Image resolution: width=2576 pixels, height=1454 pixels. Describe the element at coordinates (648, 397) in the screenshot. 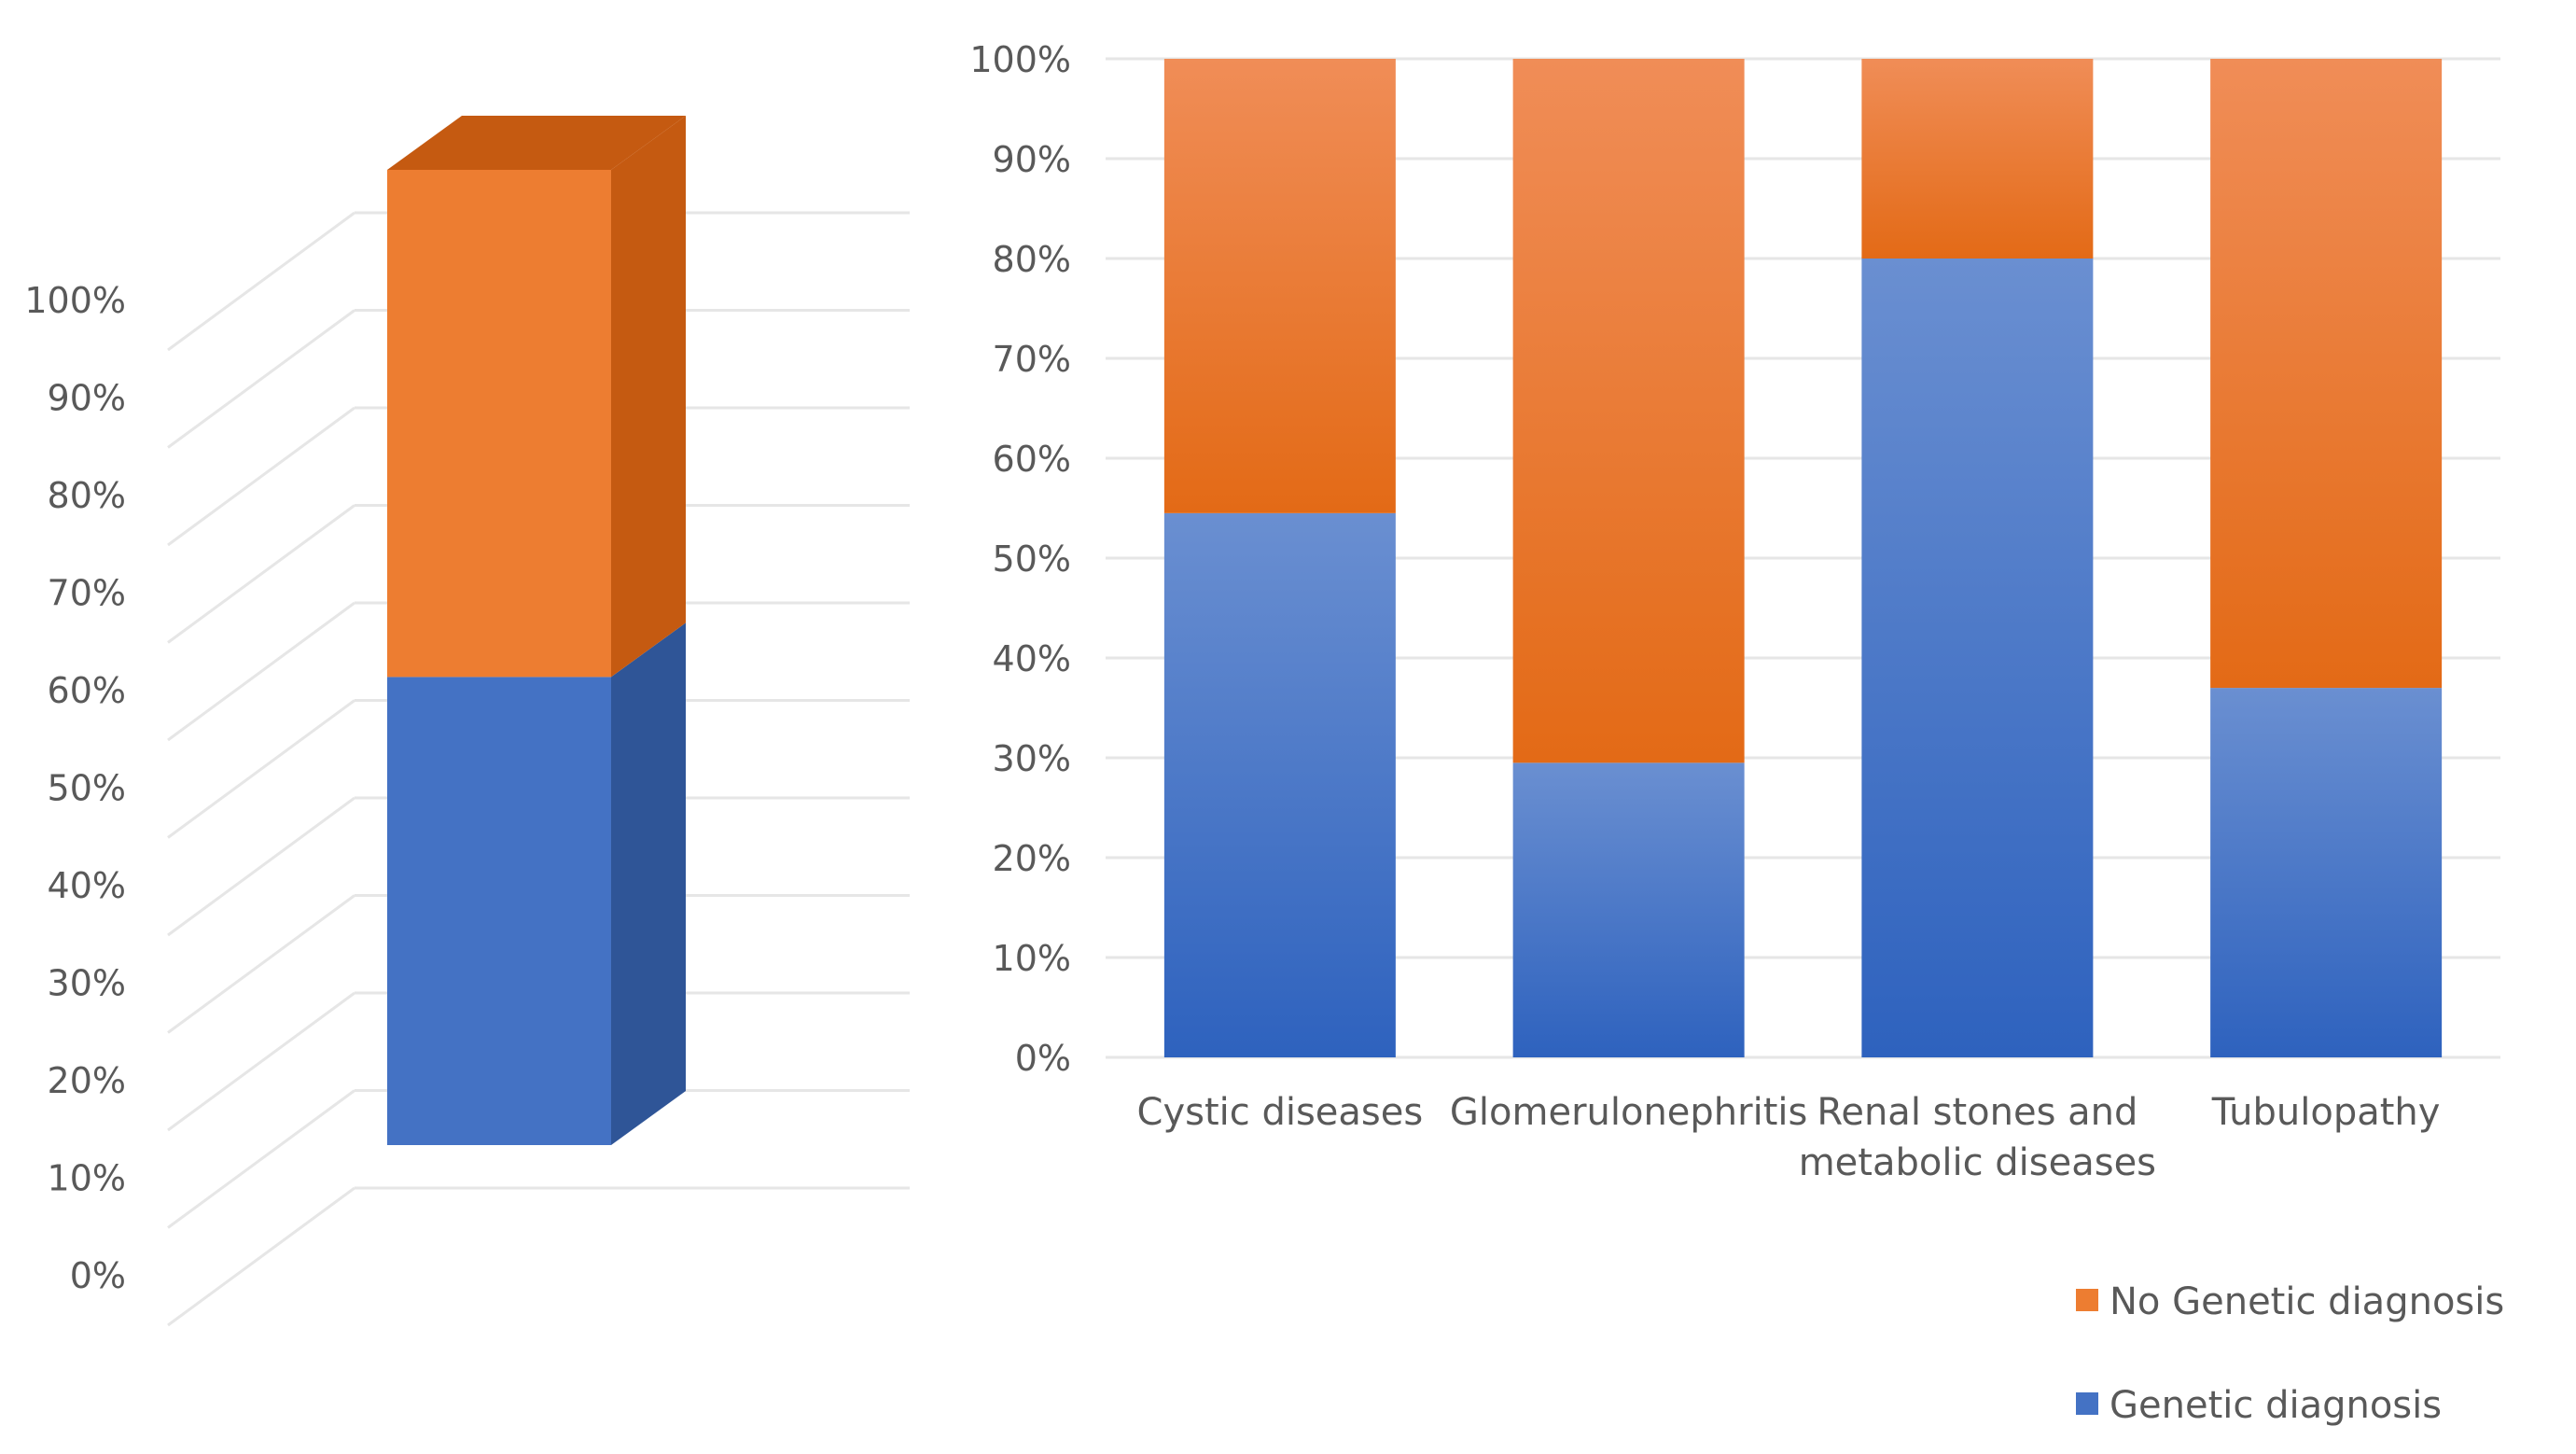

I see `left-bar-side-no-genetic` at that location.